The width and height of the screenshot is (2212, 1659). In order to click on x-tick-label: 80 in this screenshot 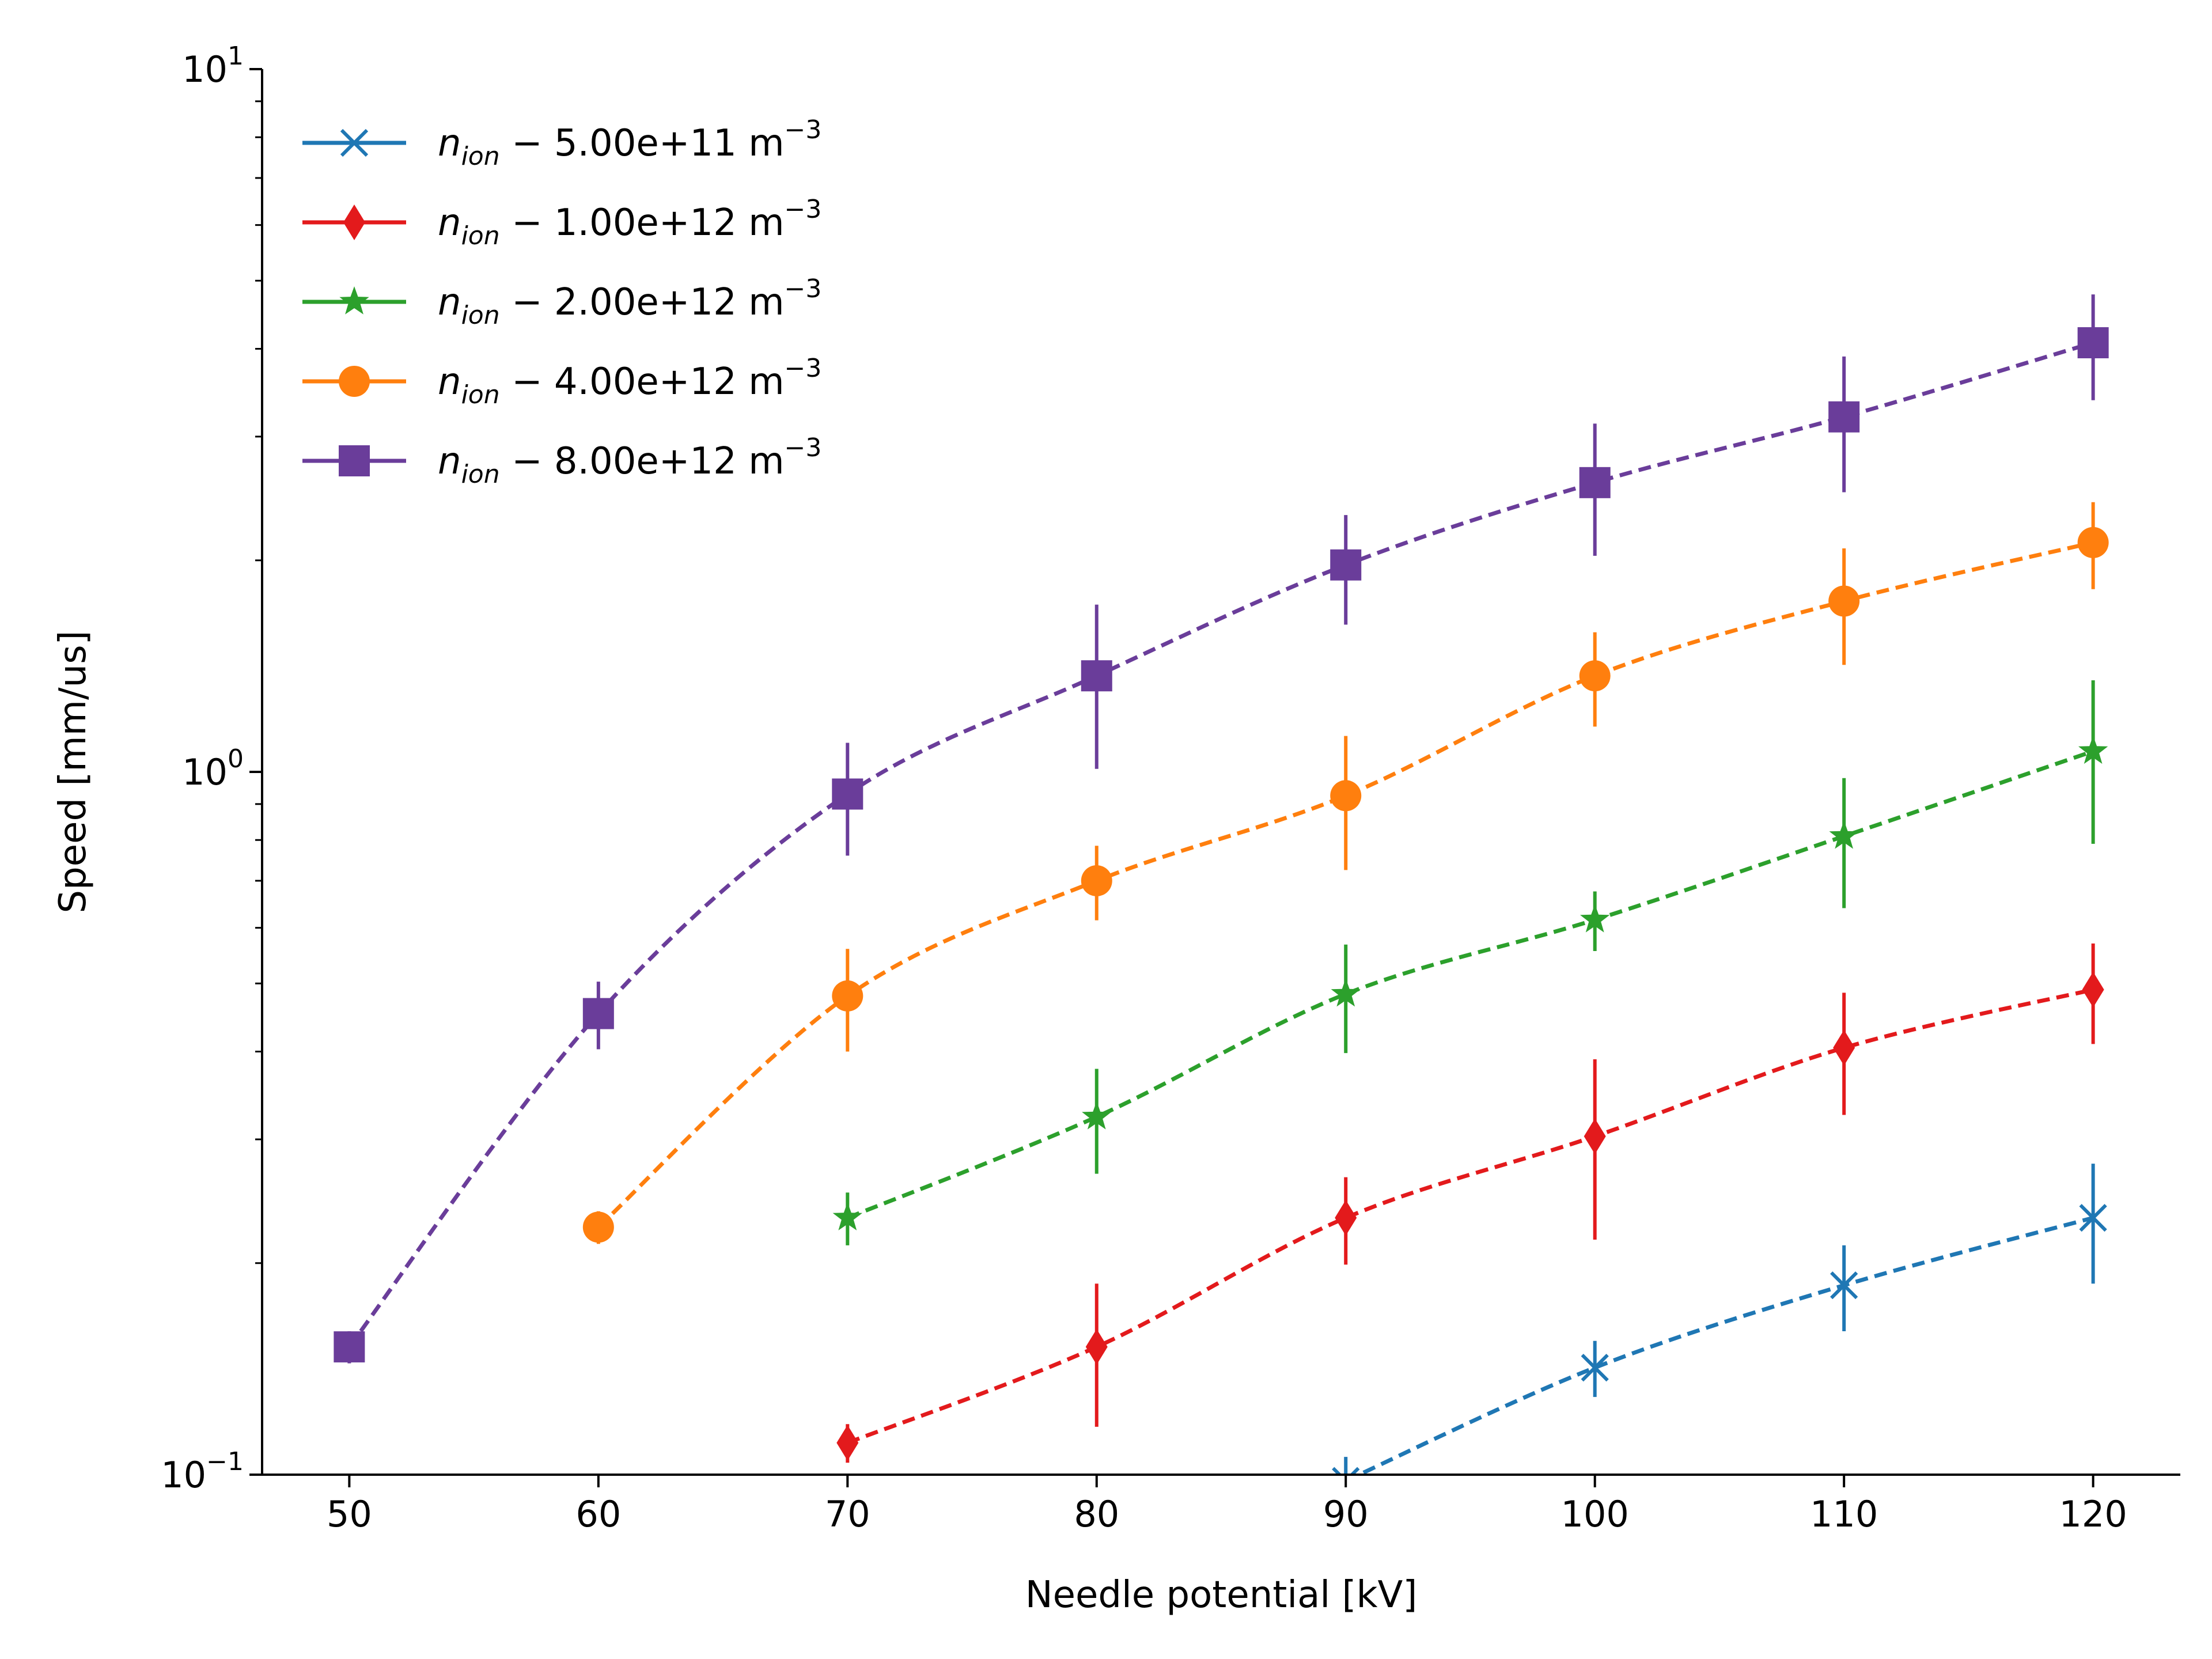, I will do `click(1096, 1514)`.